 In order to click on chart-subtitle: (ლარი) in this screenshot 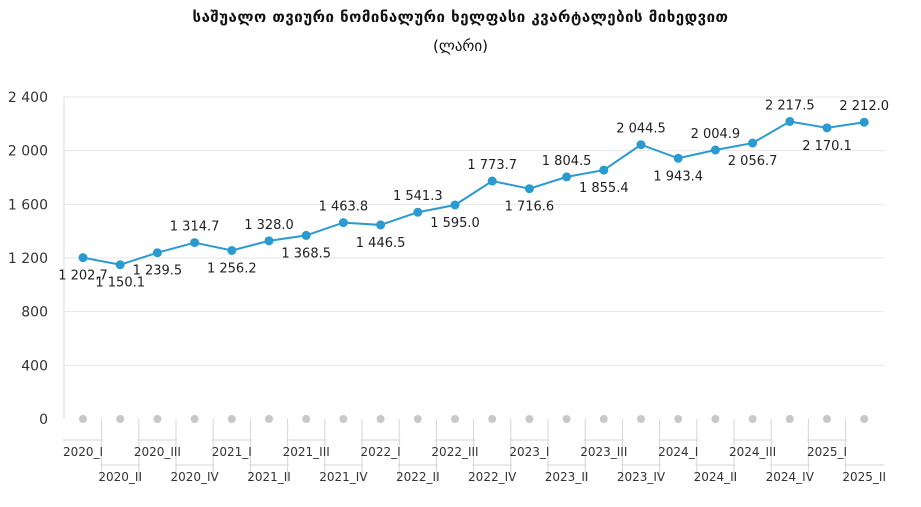, I will do `click(460, 46)`.